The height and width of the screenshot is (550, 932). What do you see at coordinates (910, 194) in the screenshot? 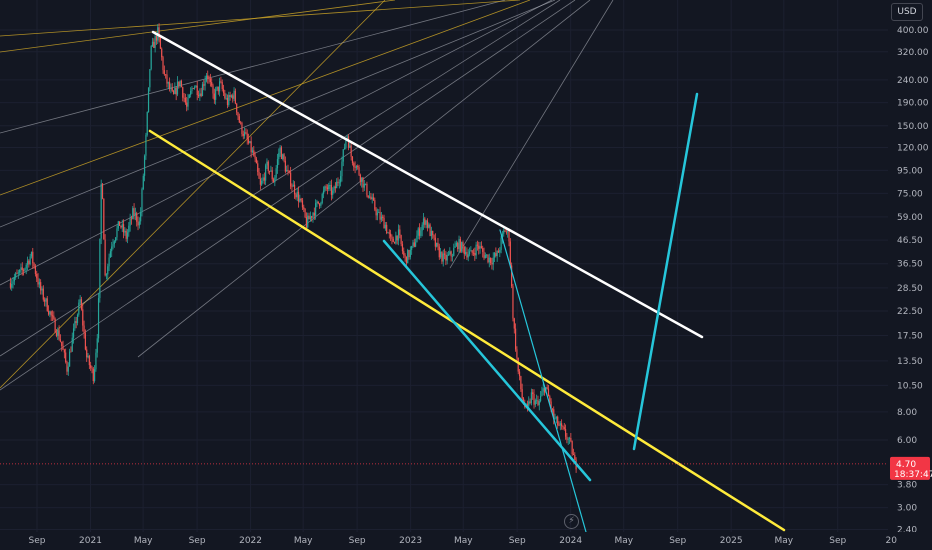
I see `price-tick-label: 75.00` at bounding box center [910, 194].